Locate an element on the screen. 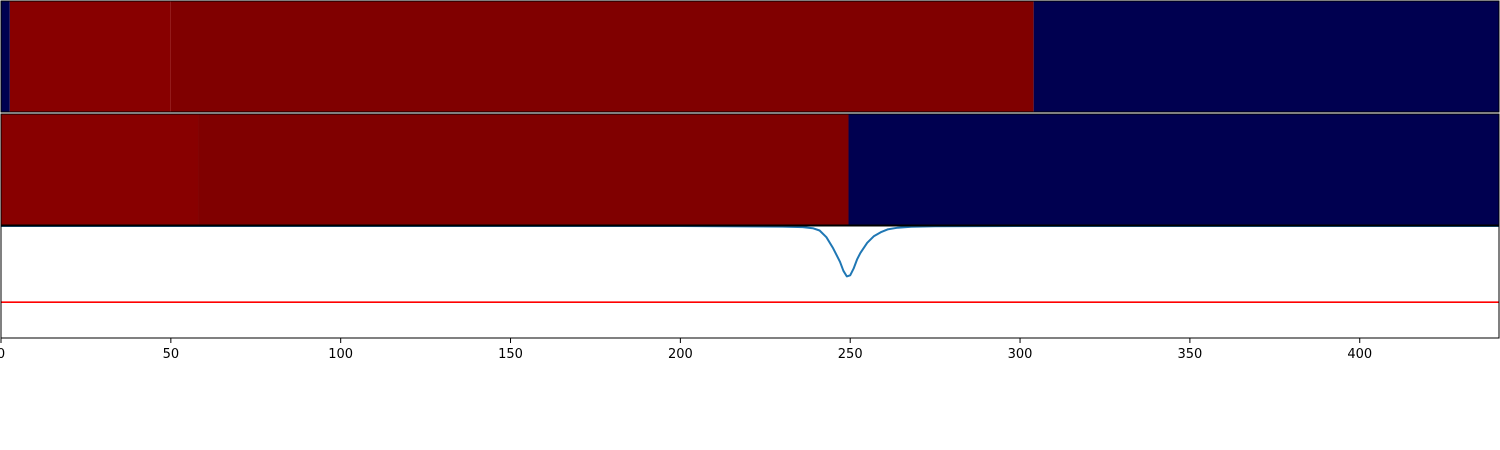 This screenshot has width=1500, height=450. x-tick-label: 50 is located at coordinates (171, 354).